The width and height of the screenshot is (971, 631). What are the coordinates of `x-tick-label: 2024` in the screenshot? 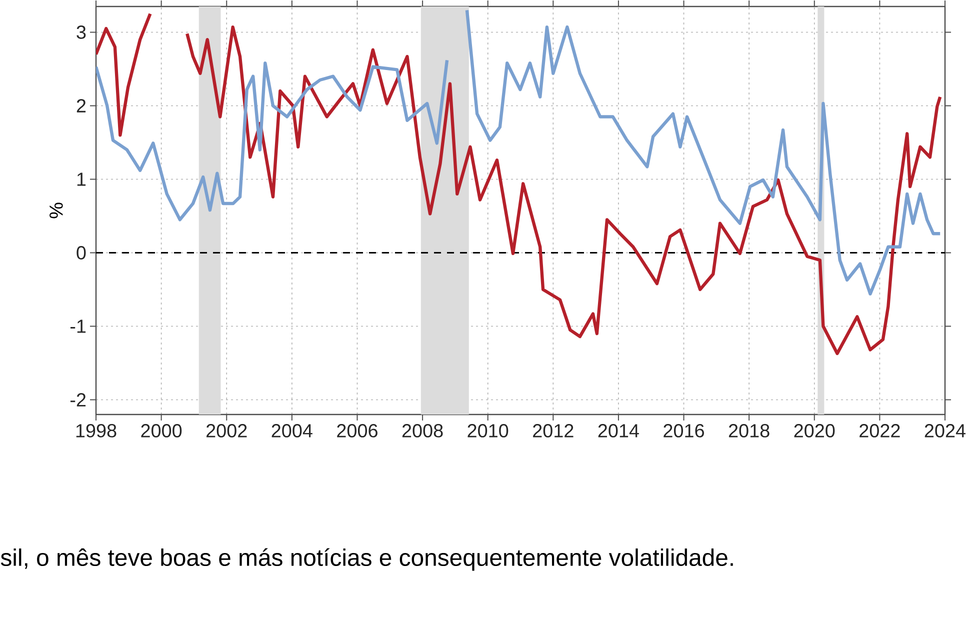 It's located at (945, 431).